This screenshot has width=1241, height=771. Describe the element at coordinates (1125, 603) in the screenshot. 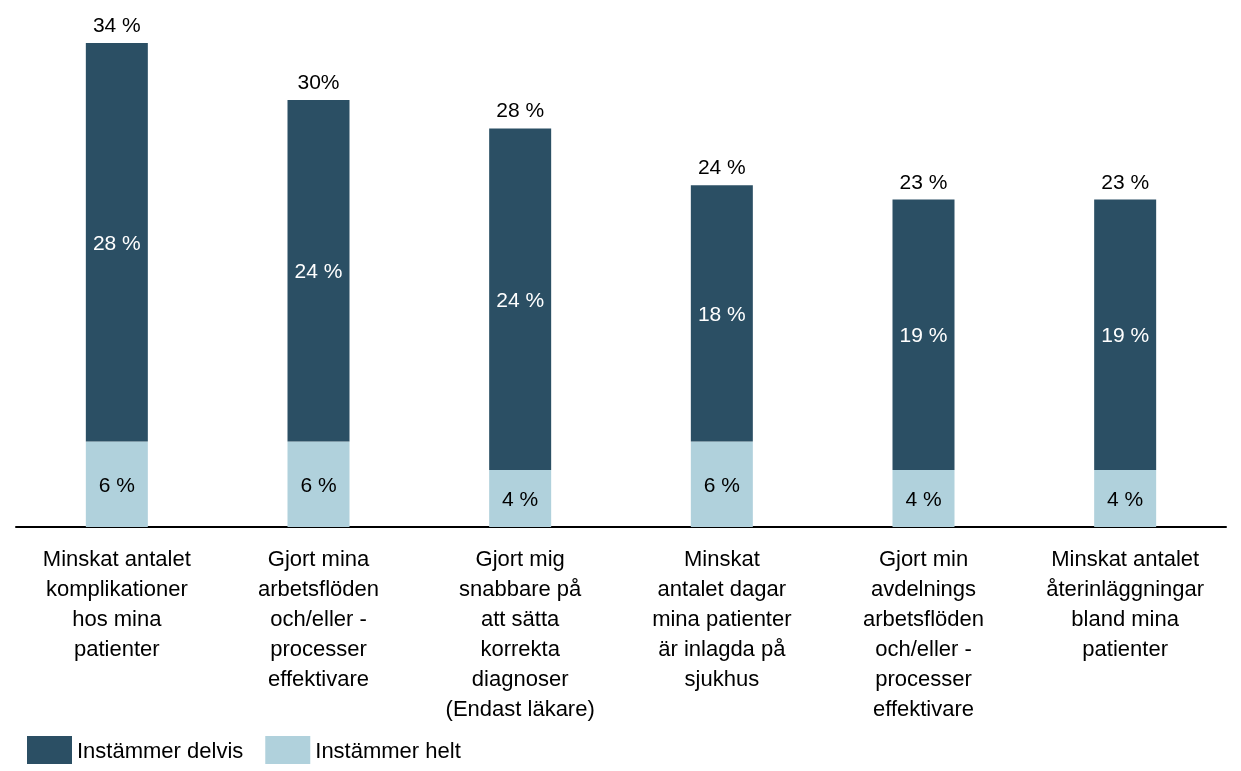

I see `x-tick-label: Minskat antalet återinläggningar bland mina patienter` at that location.